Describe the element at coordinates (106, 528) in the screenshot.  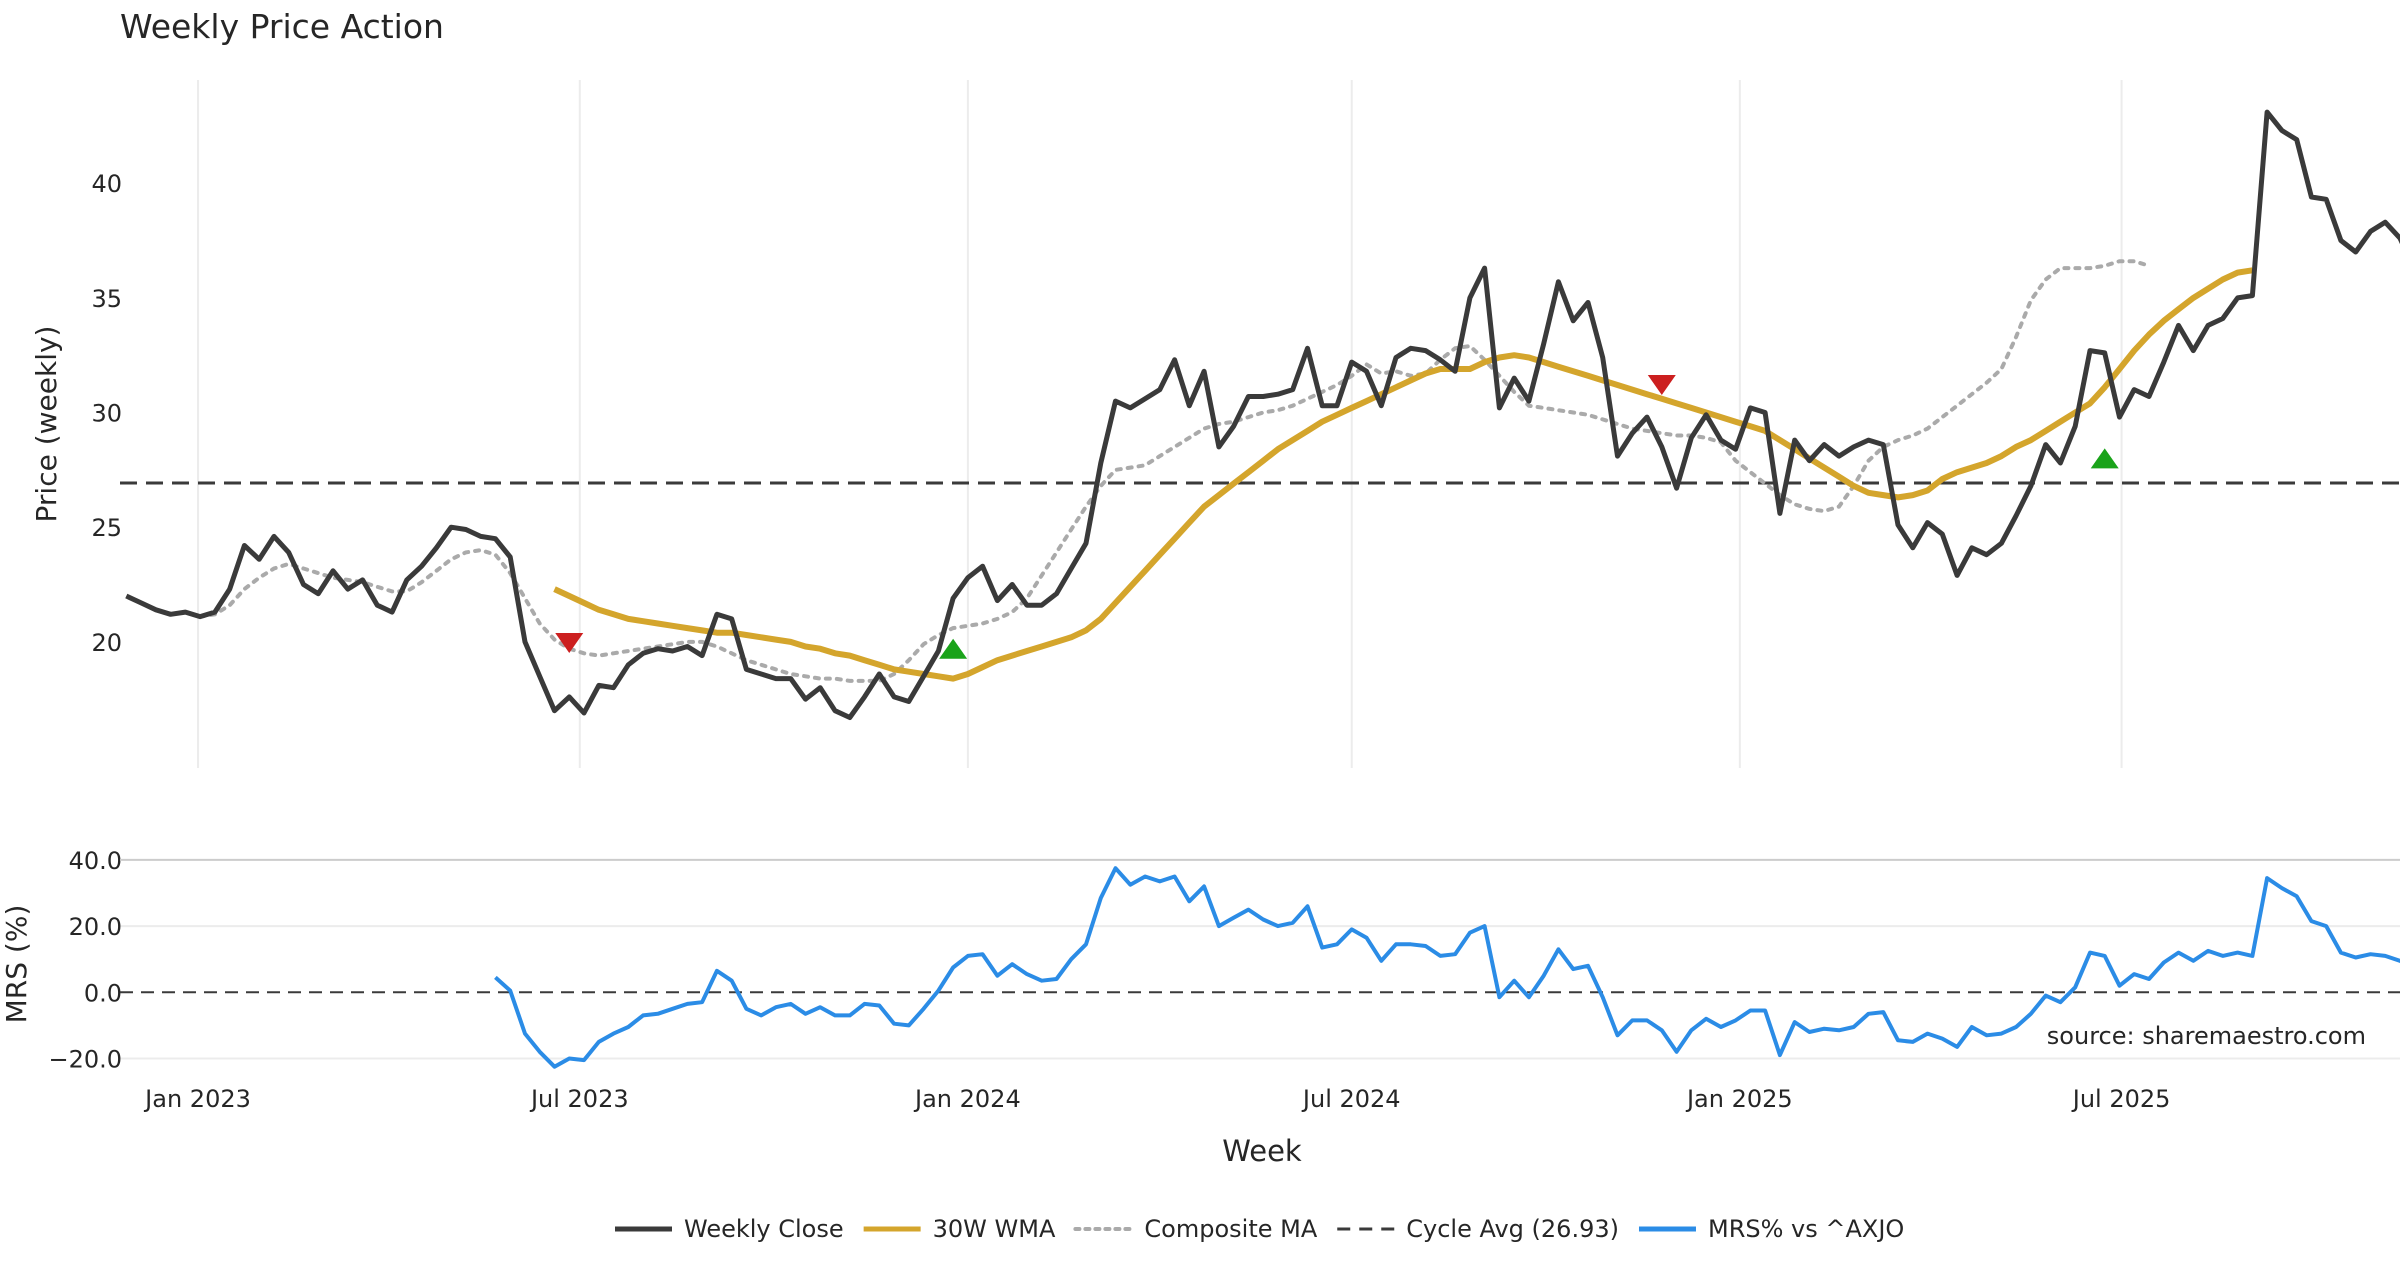
I see `price-ytick-label: 25` at that location.